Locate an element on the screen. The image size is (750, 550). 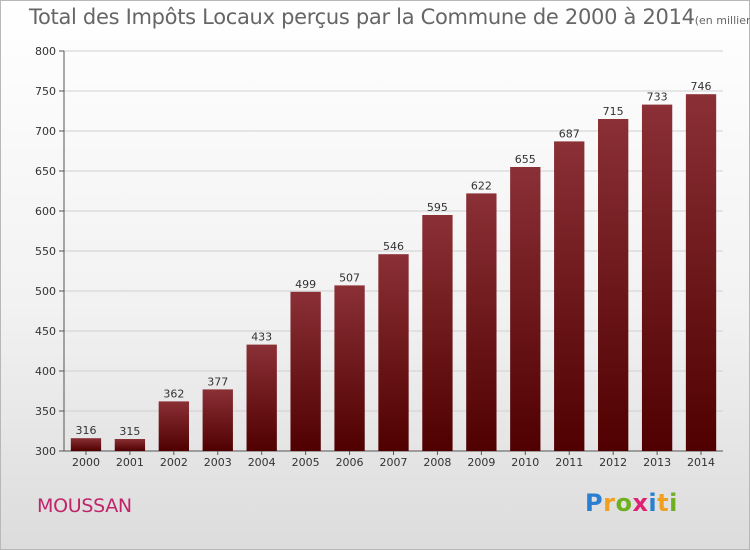
x-tick-label: 2002 is located at coordinates (174, 462).